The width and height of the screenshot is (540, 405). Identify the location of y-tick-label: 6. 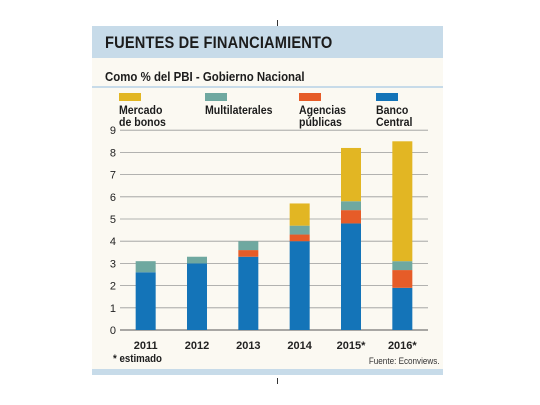
(113, 198).